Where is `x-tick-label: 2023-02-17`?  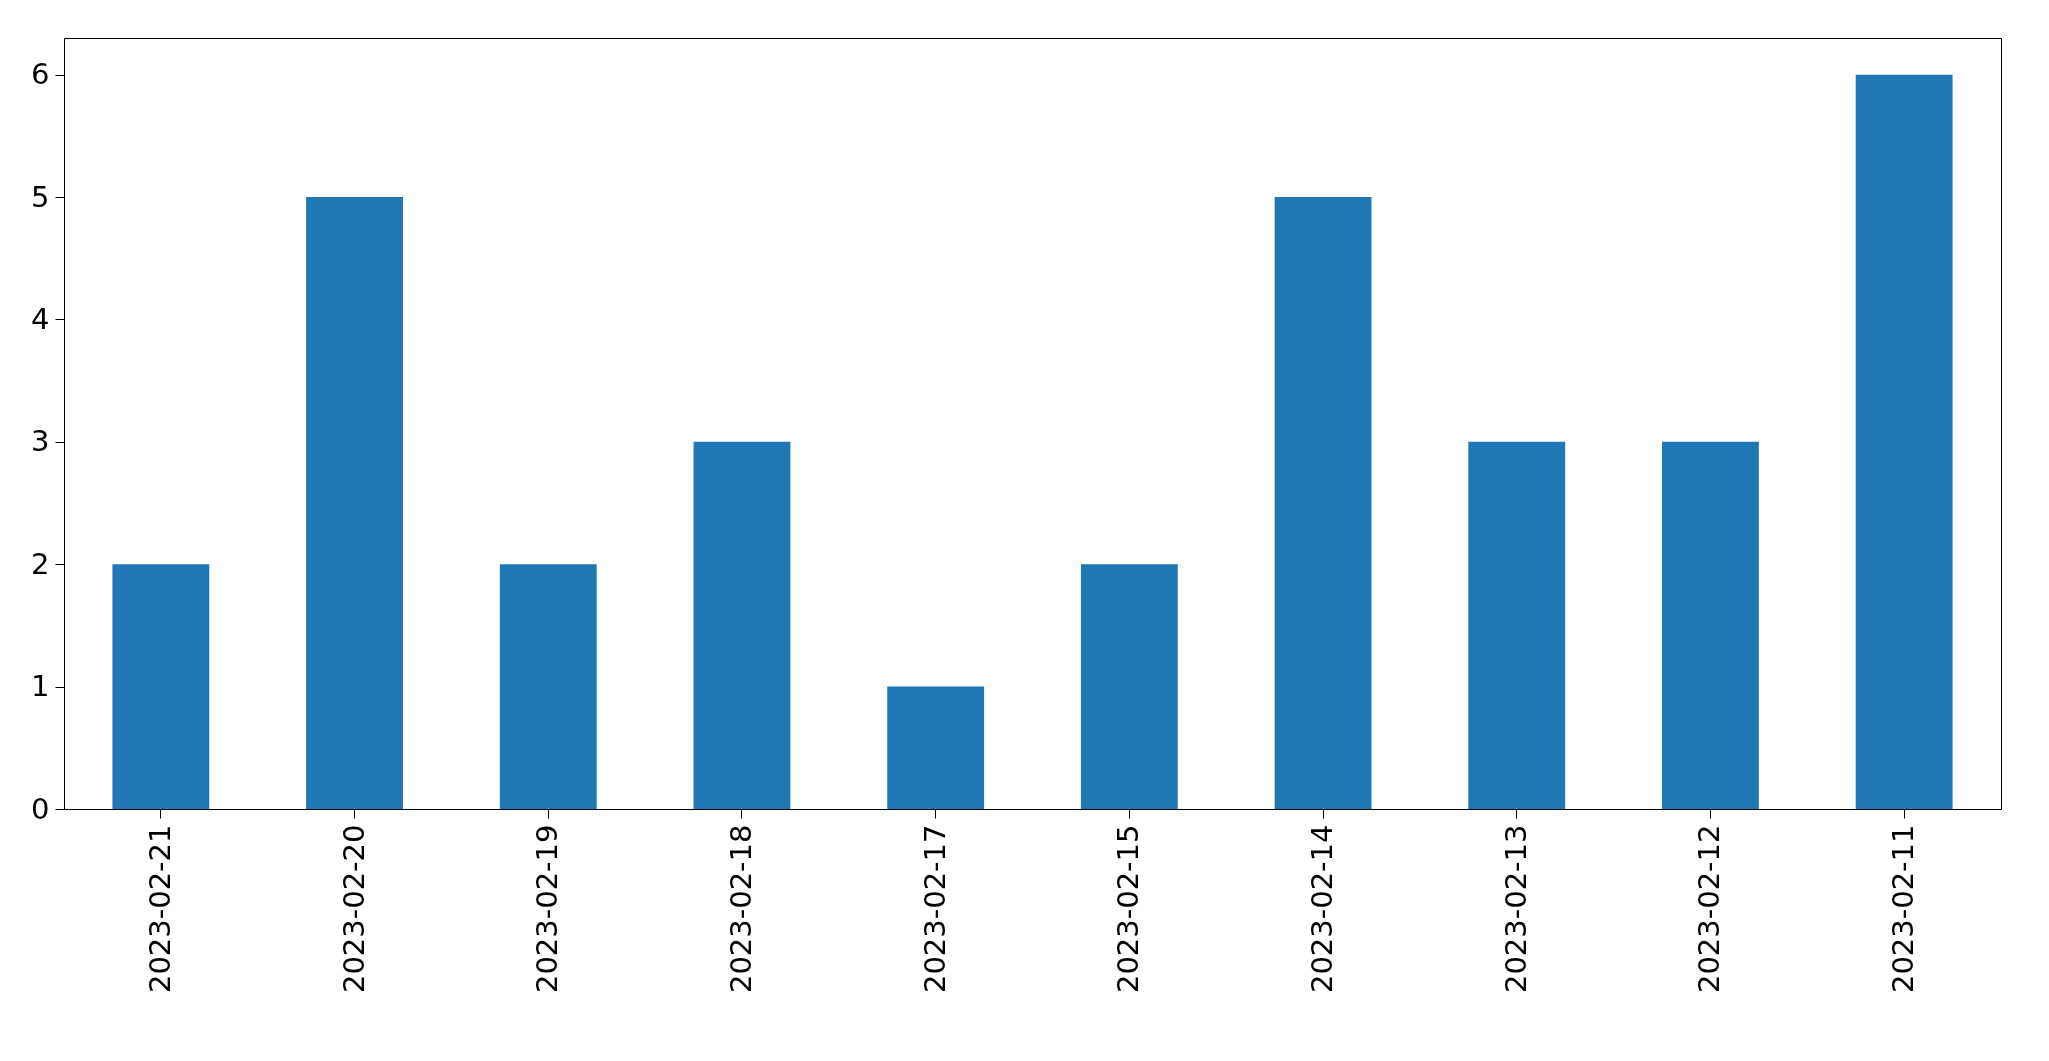
x-tick-label: 2023-02-17 is located at coordinates (934, 909).